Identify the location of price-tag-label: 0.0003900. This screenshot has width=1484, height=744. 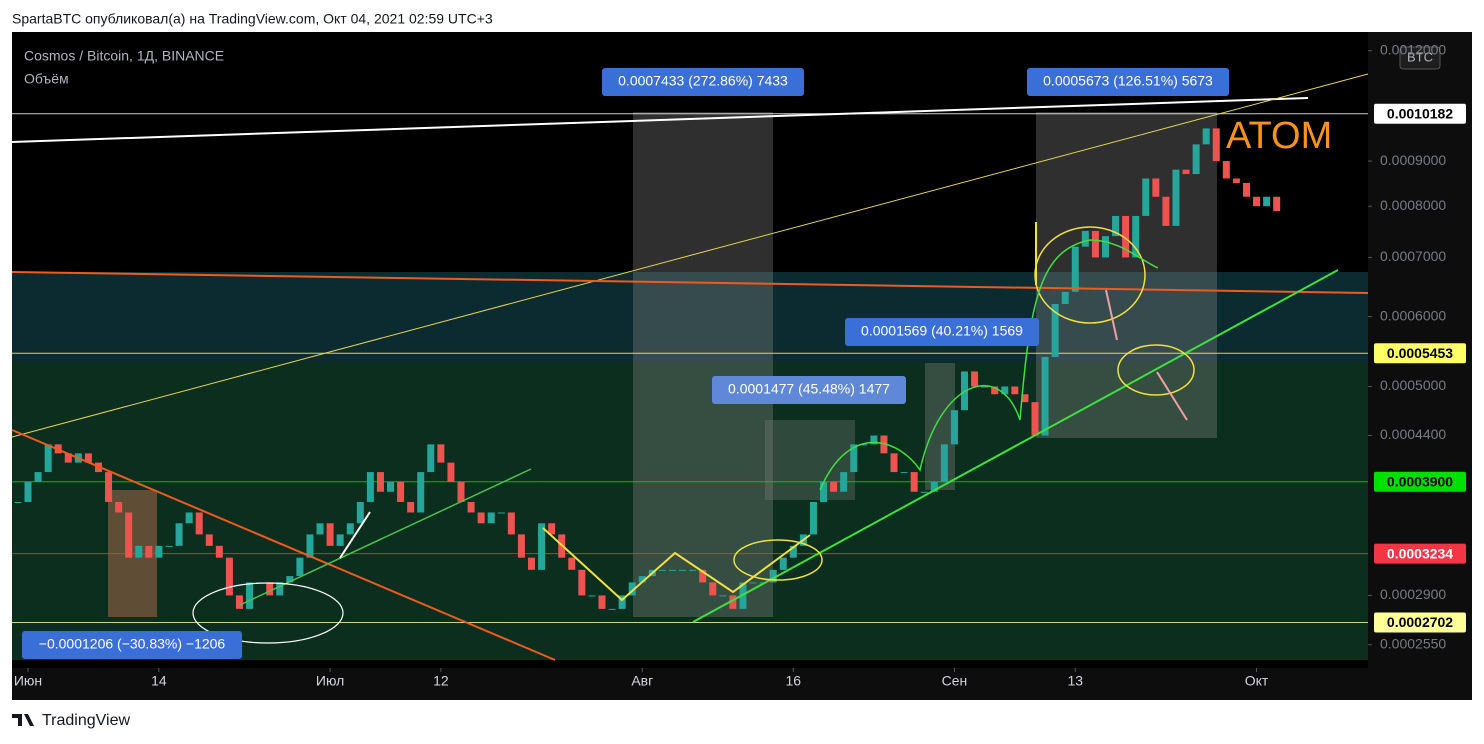
(1420, 481).